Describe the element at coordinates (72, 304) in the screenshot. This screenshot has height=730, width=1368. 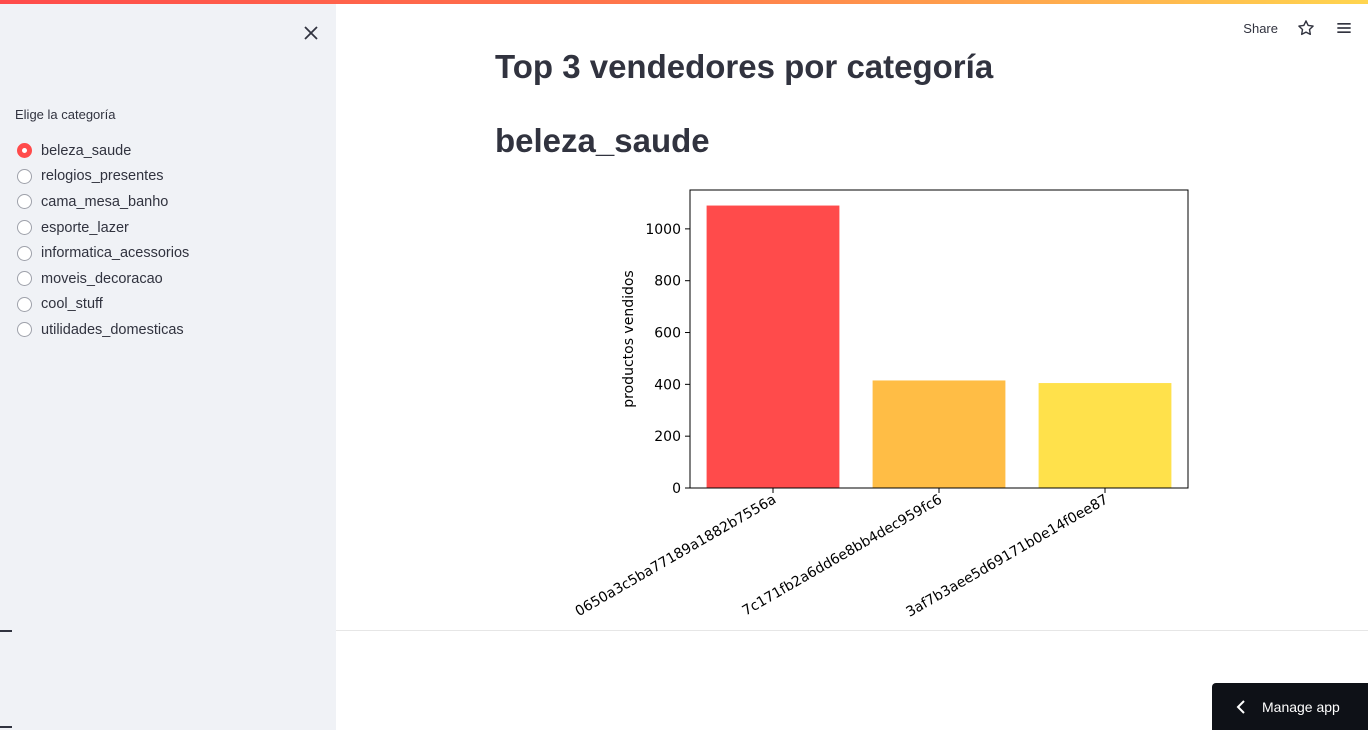
I see `radio-option-label: cool_stuff` at that location.